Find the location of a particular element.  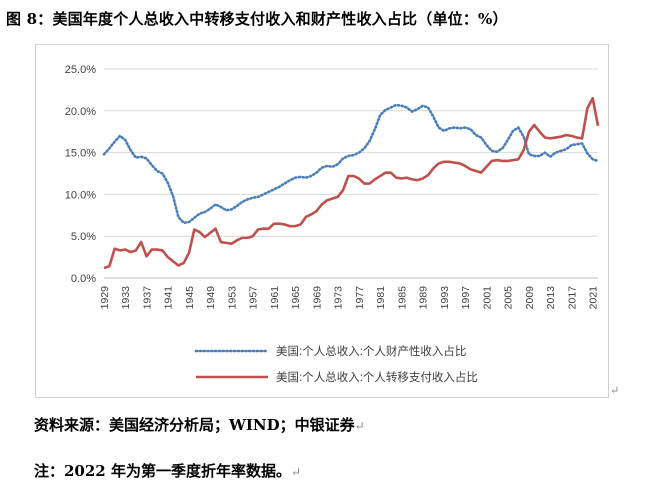

figure-title: 图 8：美国年度个人总收入中转移支付收入和财产性收入占比（单位：%） is located at coordinates (257, 19).